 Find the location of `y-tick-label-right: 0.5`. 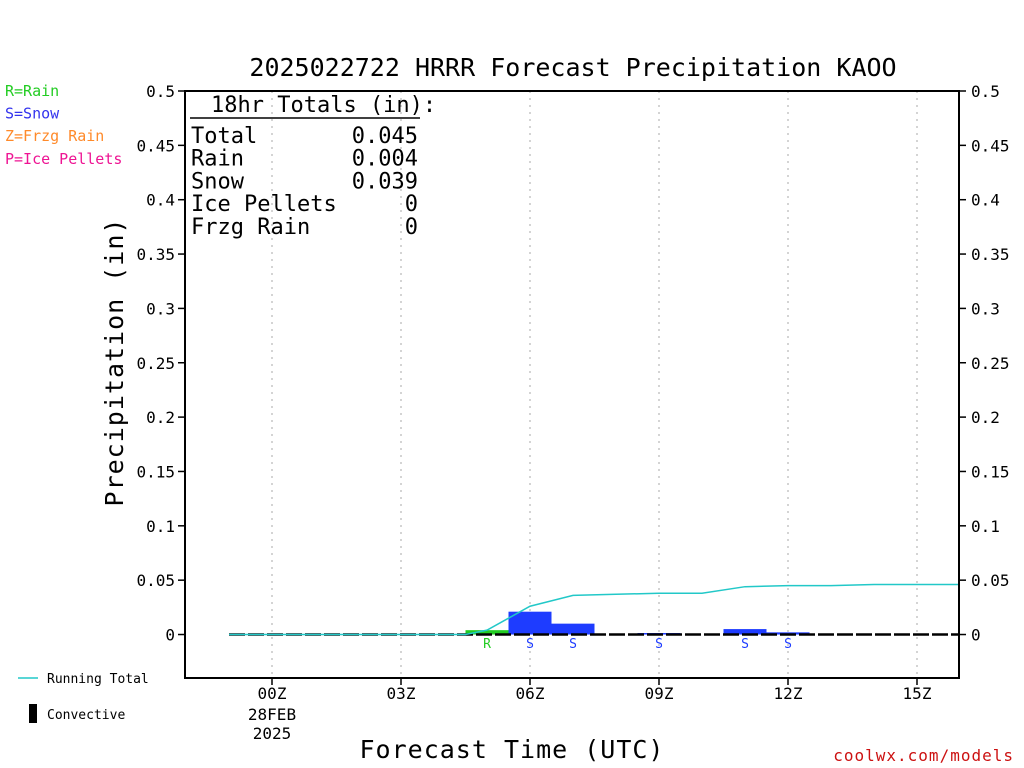

y-tick-label-right: 0.5 is located at coordinates (985, 91).